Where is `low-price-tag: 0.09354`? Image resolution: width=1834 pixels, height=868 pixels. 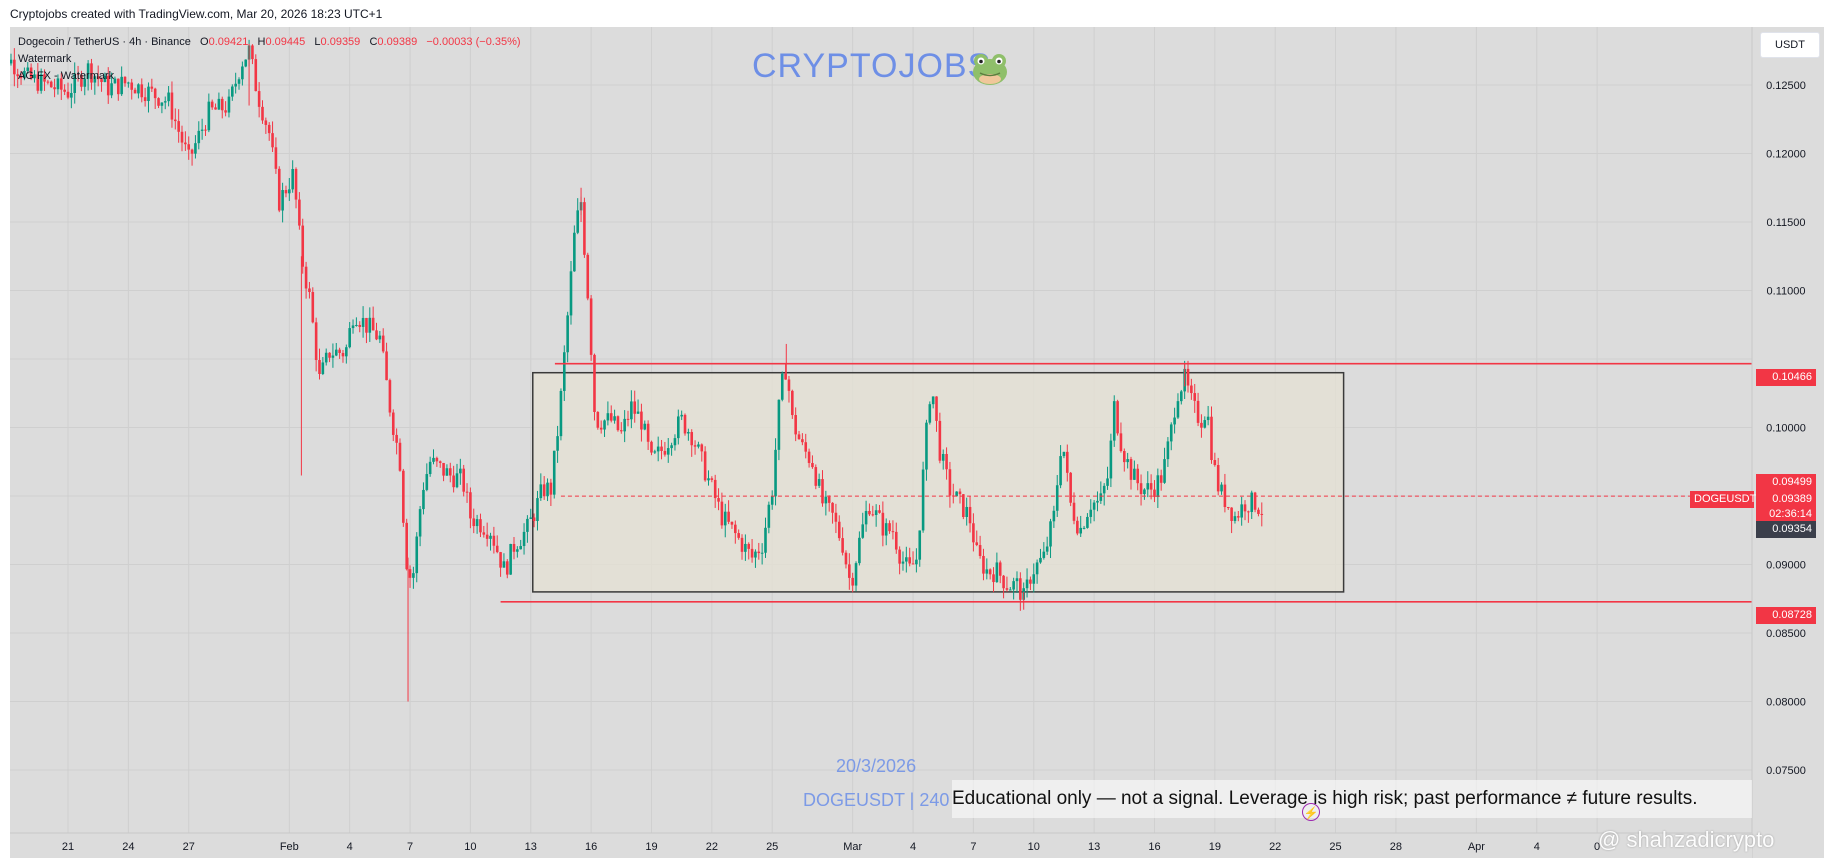 low-price-tag: 0.09354 is located at coordinates (1786, 529).